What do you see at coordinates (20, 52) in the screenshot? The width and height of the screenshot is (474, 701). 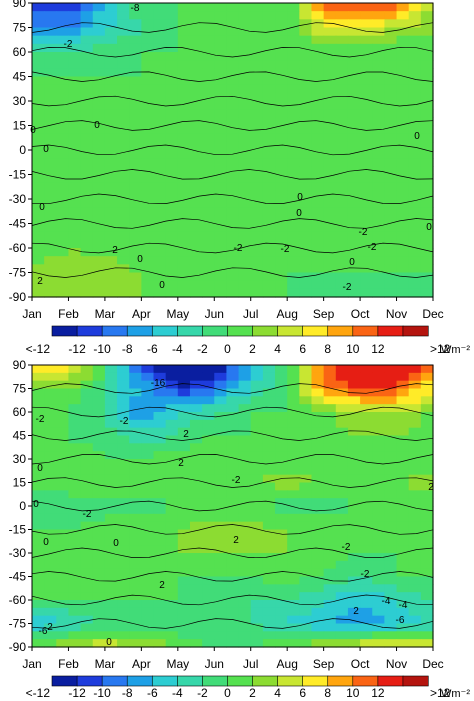 I see `y-tick-label: 60` at bounding box center [20, 52].